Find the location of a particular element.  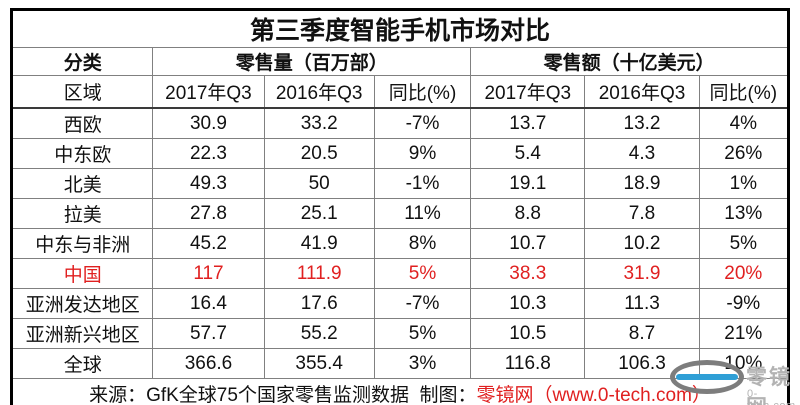

table-row: 中国 117 111.9 5% 38.3 31.9 20% is located at coordinates (400, 273).